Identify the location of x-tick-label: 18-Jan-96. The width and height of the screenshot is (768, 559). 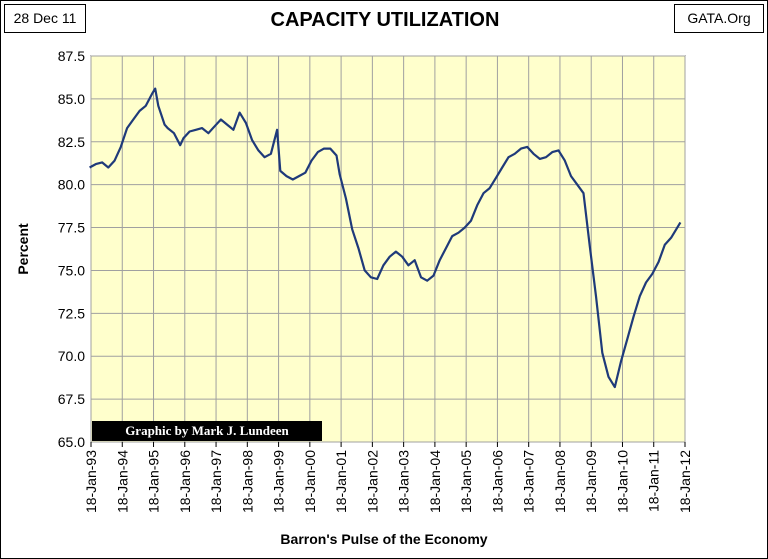
(185, 481).